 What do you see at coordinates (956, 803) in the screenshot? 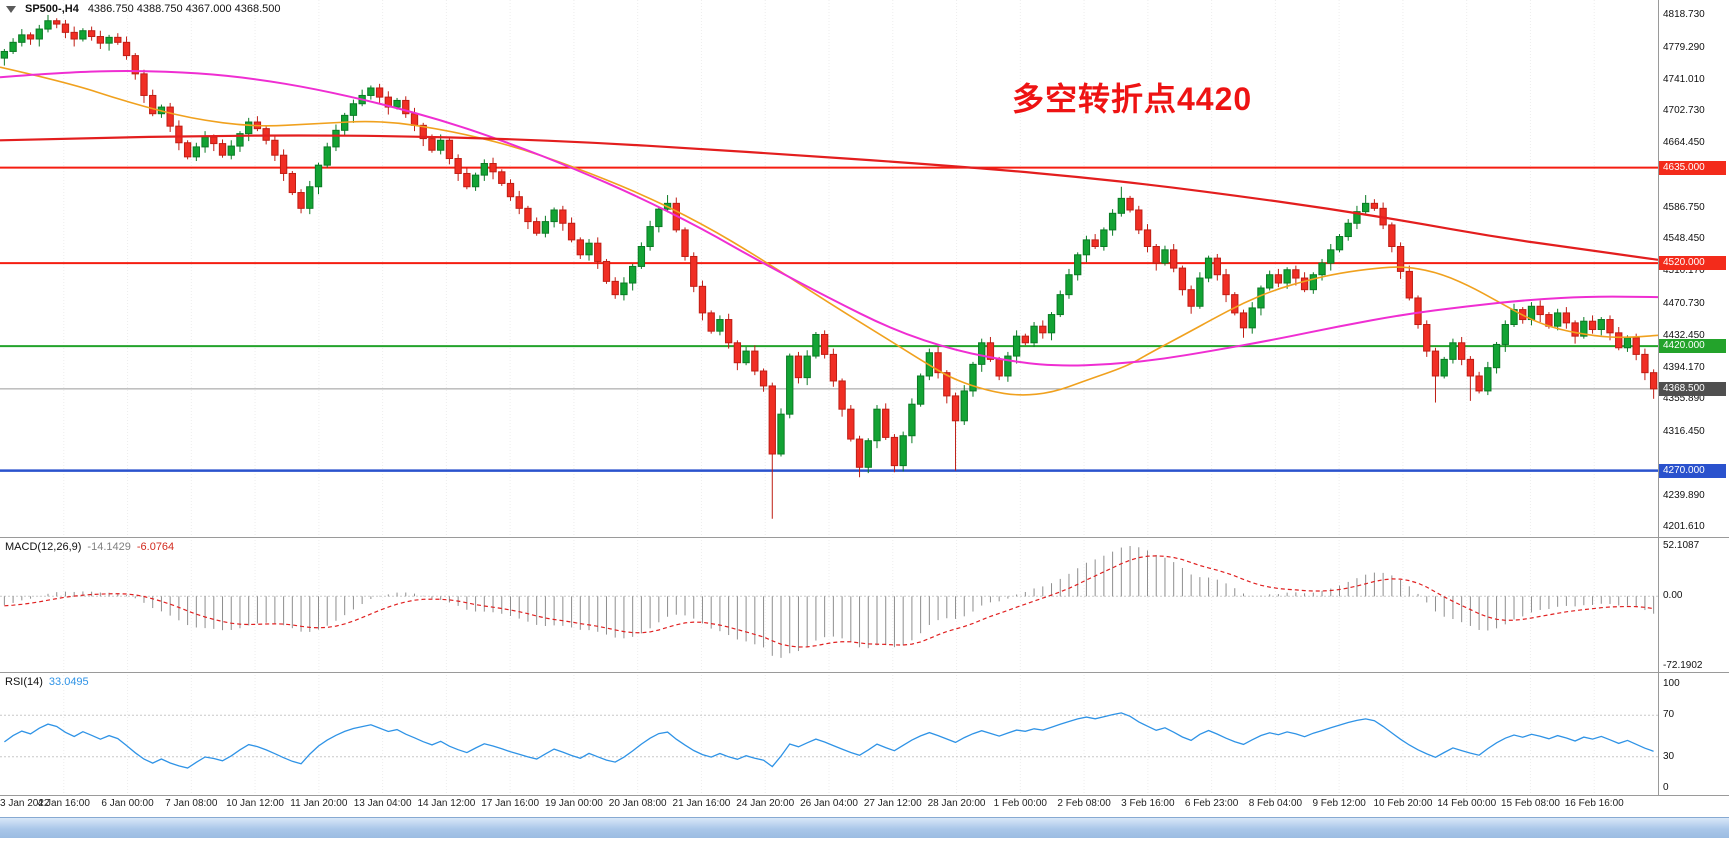
I see `time-axis-label: 28 Jan 20:00` at bounding box center [956, 803].